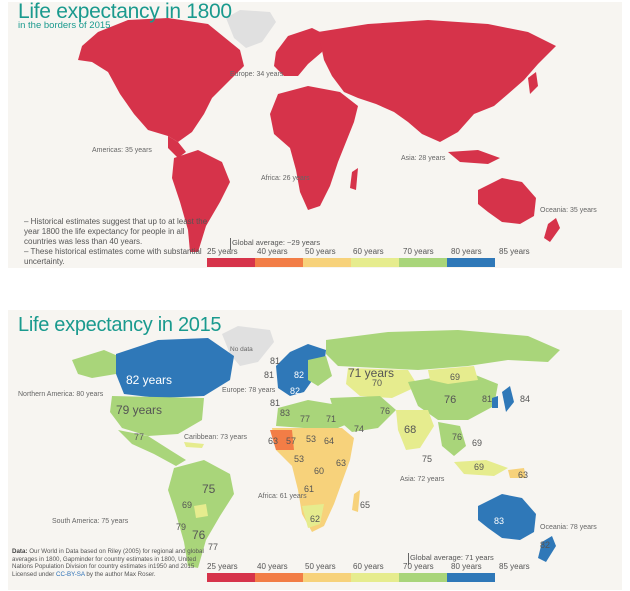 The image size is (630, 591). What do you see at coordinates (241, 349) in the screenshot?
I see `no-data-label: No data` at bounding box center [241, 349].